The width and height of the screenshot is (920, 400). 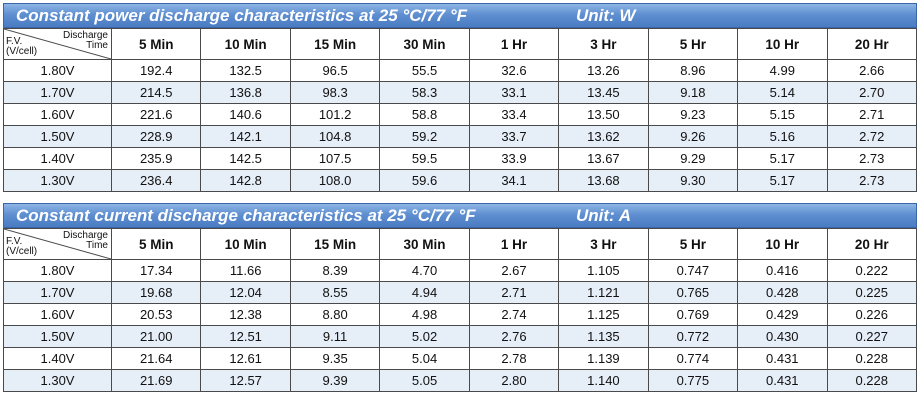 What do you see at coordinates (156, 270) in the screenshot?
I see `value-cell: 17.34` at bounding box center [156, 270].